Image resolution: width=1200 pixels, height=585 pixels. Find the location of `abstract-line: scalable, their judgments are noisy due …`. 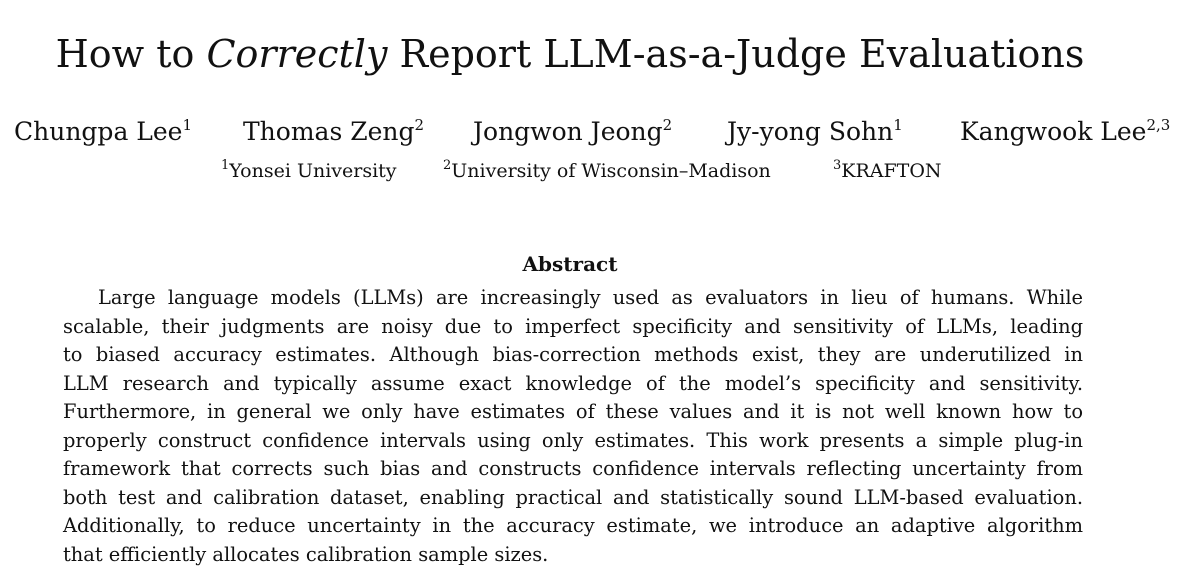

abstract-line: scalable, their judgments are noisy due … is located at coordinates (573, 326).